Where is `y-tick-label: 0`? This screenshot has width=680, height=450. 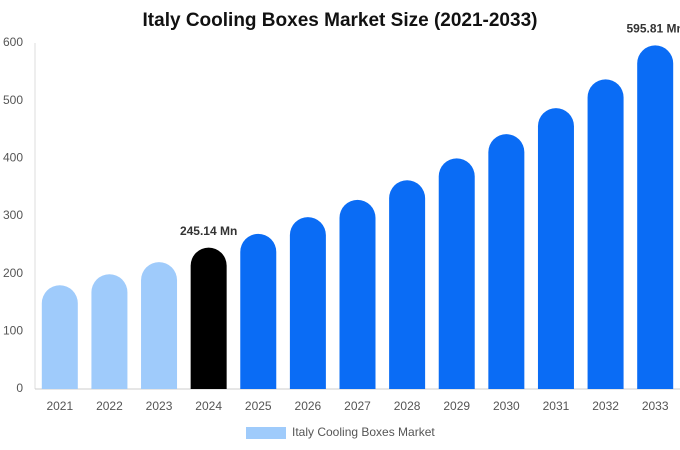
y-tick-label: 0 is located at coordinates (19, 388).